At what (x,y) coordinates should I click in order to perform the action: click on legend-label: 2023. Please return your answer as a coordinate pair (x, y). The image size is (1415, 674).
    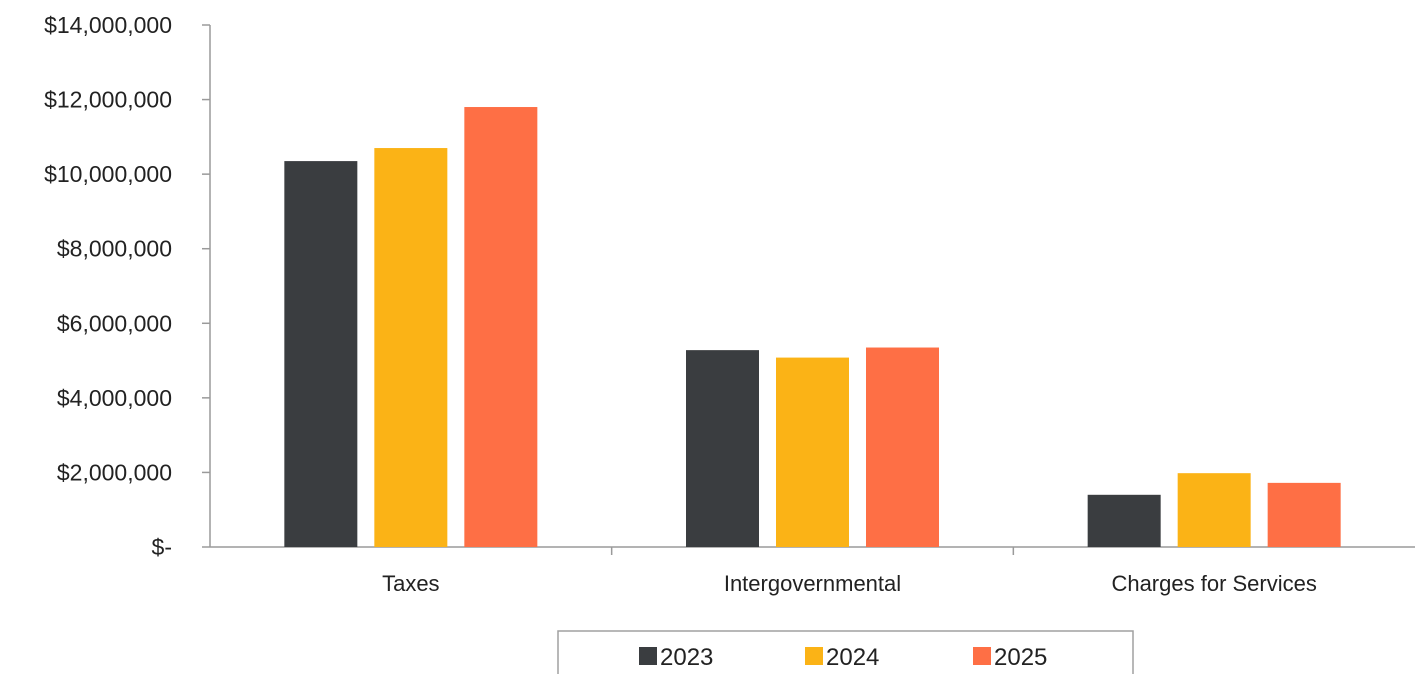
    Looking at the image, I should click on (686, 657).